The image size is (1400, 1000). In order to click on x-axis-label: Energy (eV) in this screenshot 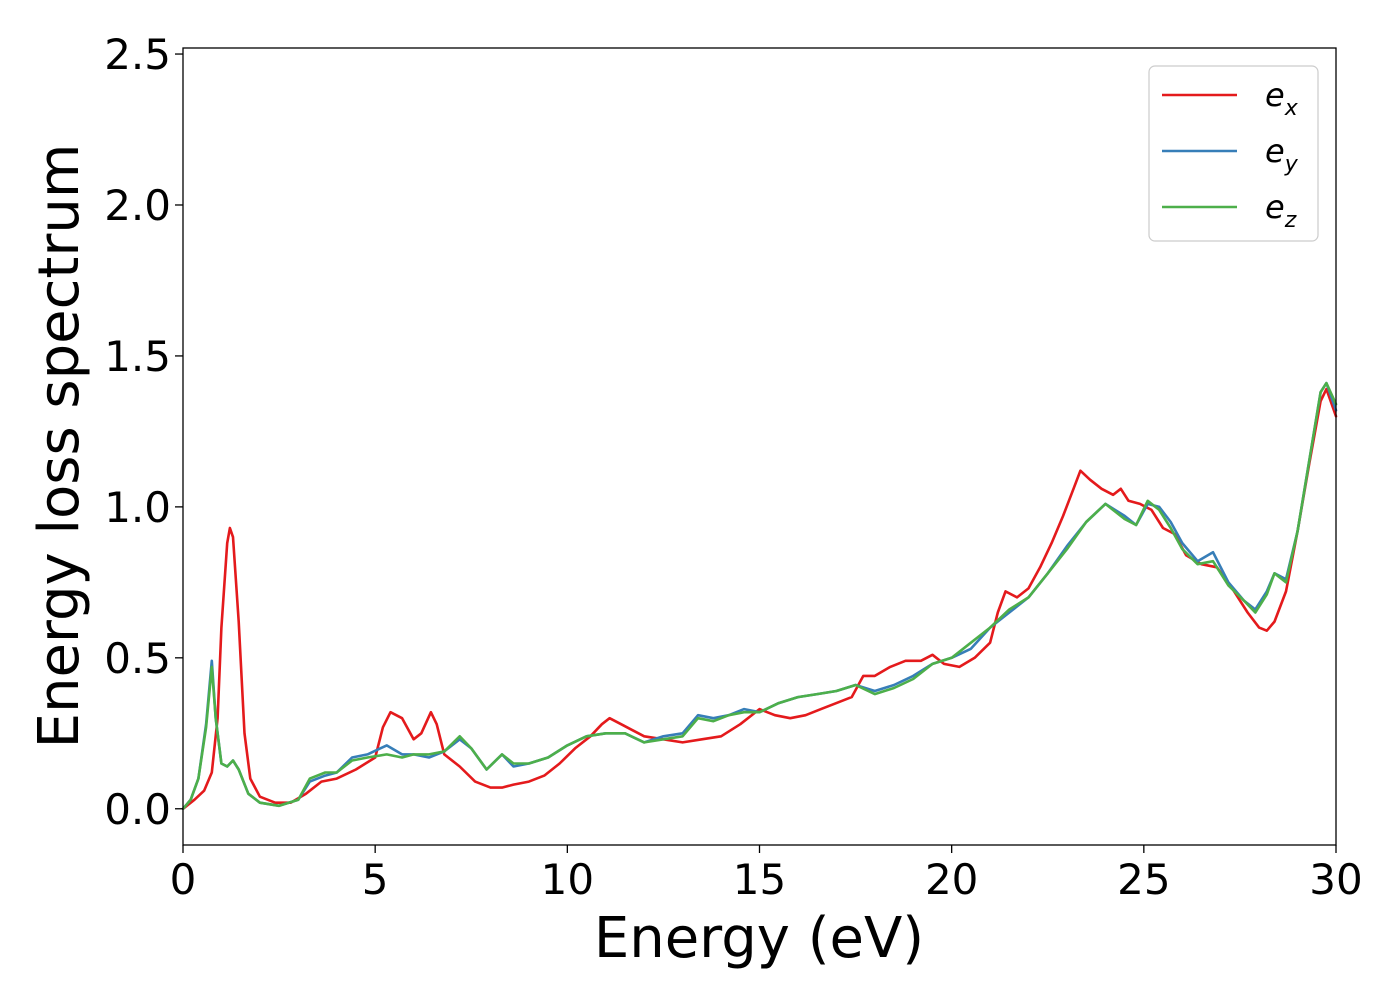, I will do `click(759, 938)`.